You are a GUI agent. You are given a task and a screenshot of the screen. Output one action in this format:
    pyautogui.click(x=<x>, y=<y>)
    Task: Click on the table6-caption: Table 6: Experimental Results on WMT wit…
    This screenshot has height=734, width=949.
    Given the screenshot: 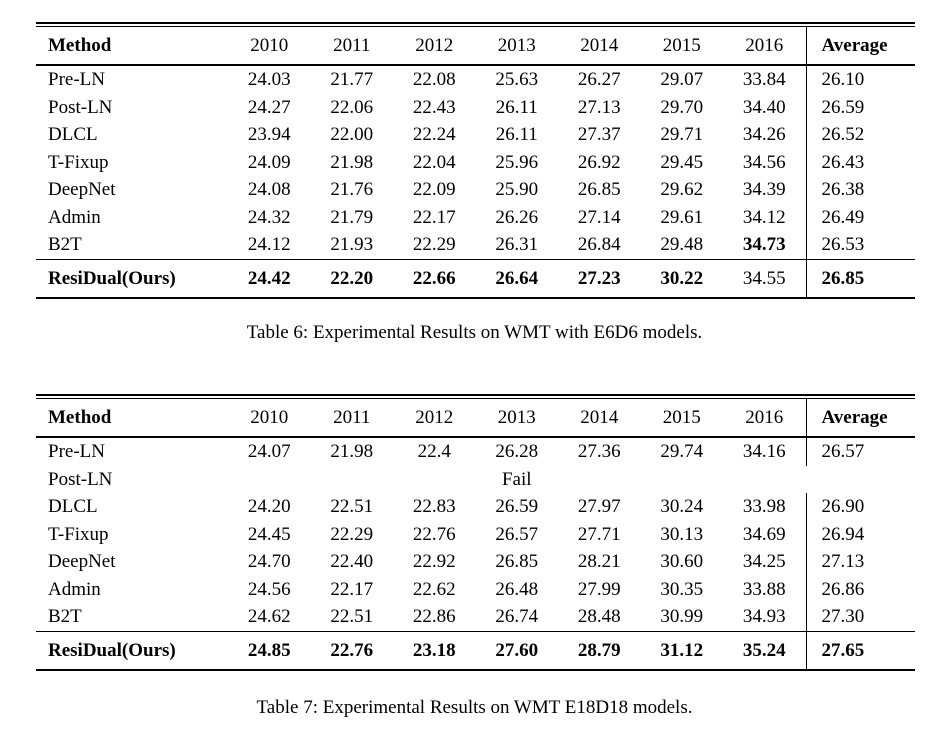 What is the action you would take?
    pyautogui.click(x=474, y=332)
    